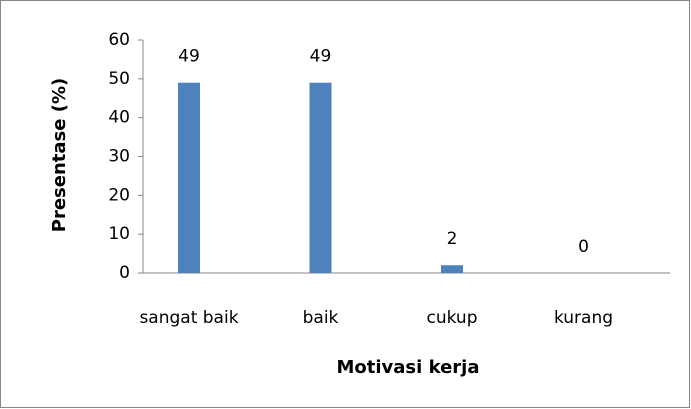  Describe the element at coordinates (321, 318) in the screenshot. I see `x-tick-label: baik` at that location.